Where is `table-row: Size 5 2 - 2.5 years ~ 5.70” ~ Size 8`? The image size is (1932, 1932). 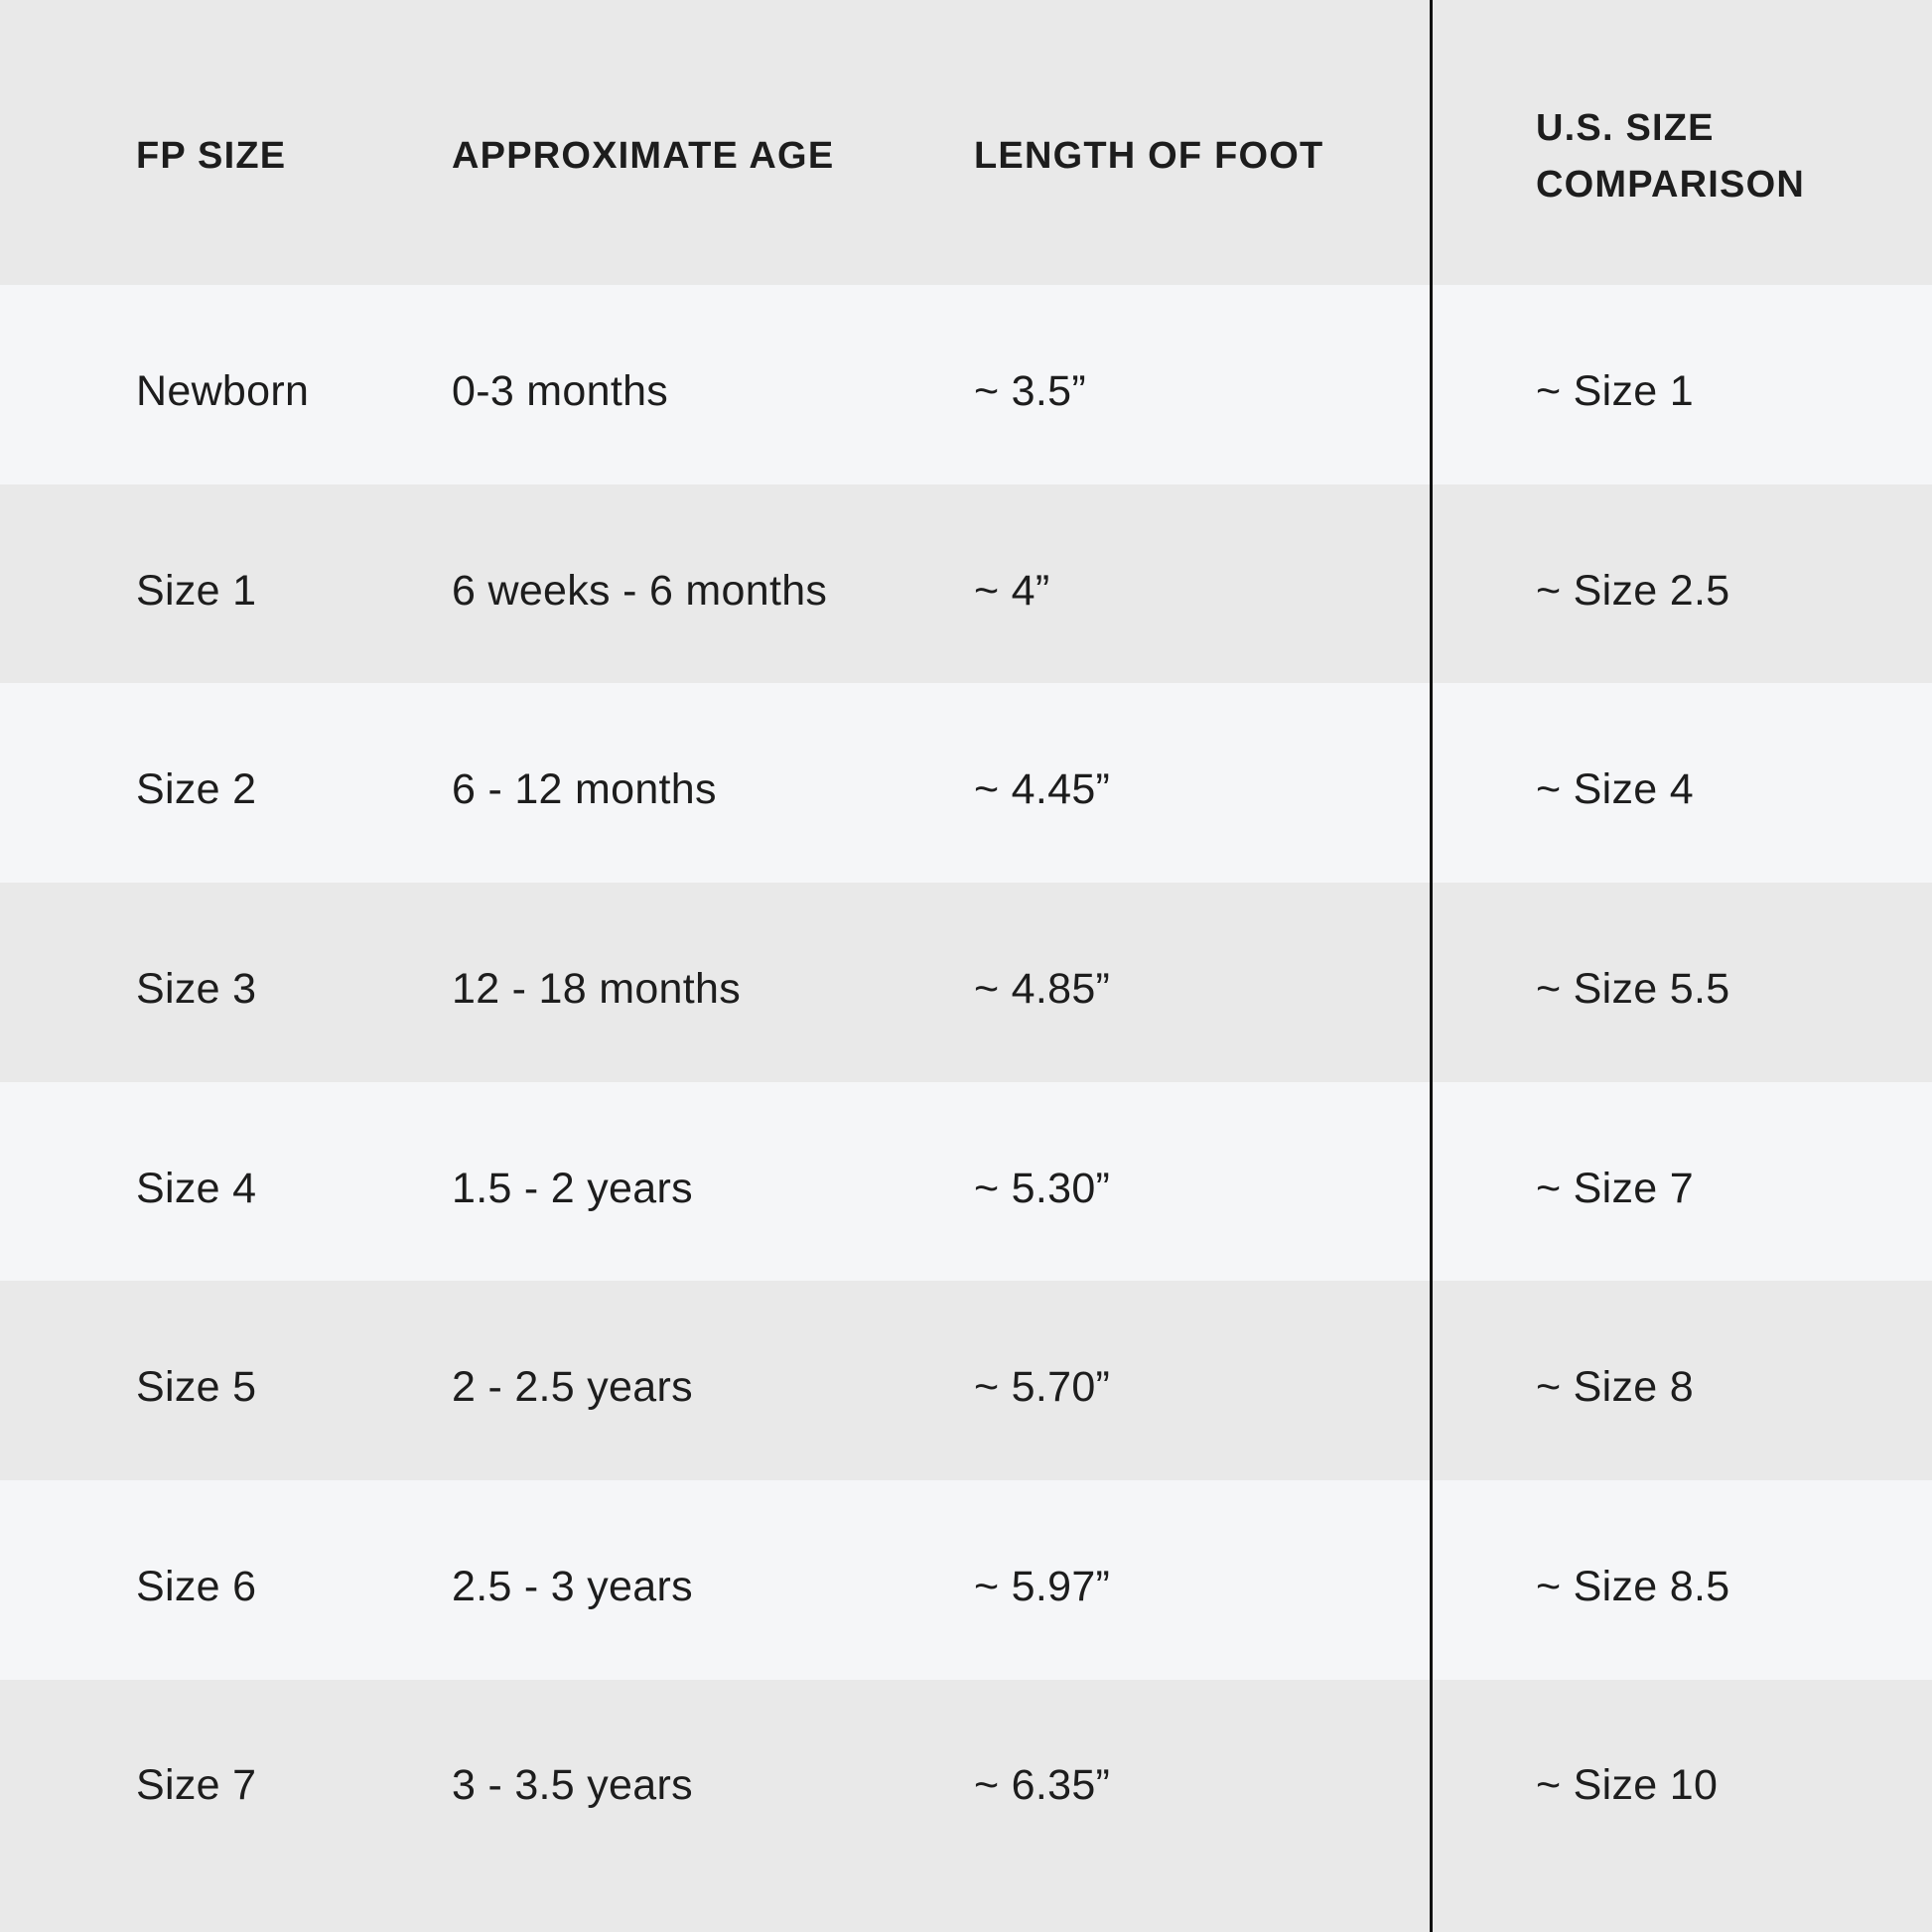 table-row: Size 5 2 - 2.5 years ~ 5.70” ~ Size 8 is located at coordinates (966, 1381).